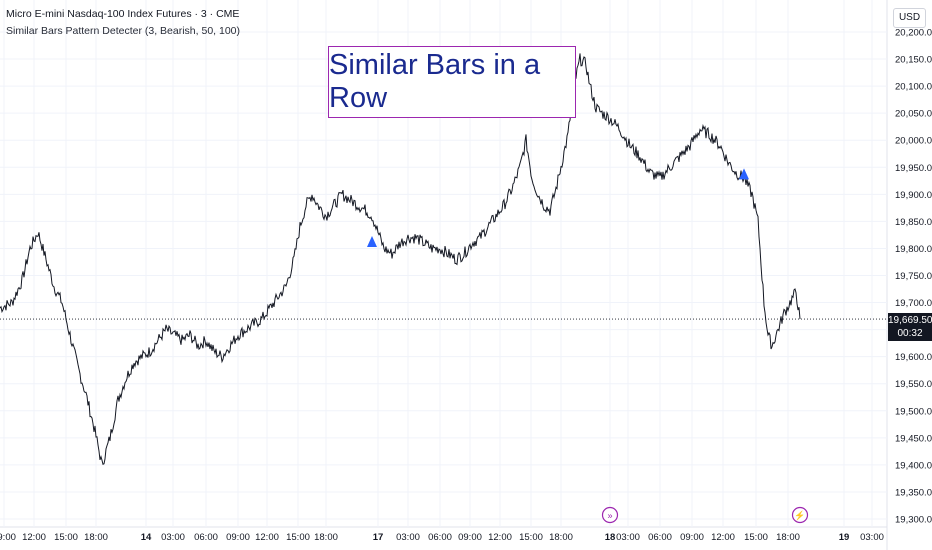 The height and width of the screenshot is (550, 932). Describe the element at coordinates (913, 357) in the screenshot. I see `price-tick-label: 19,600.00` at that location.